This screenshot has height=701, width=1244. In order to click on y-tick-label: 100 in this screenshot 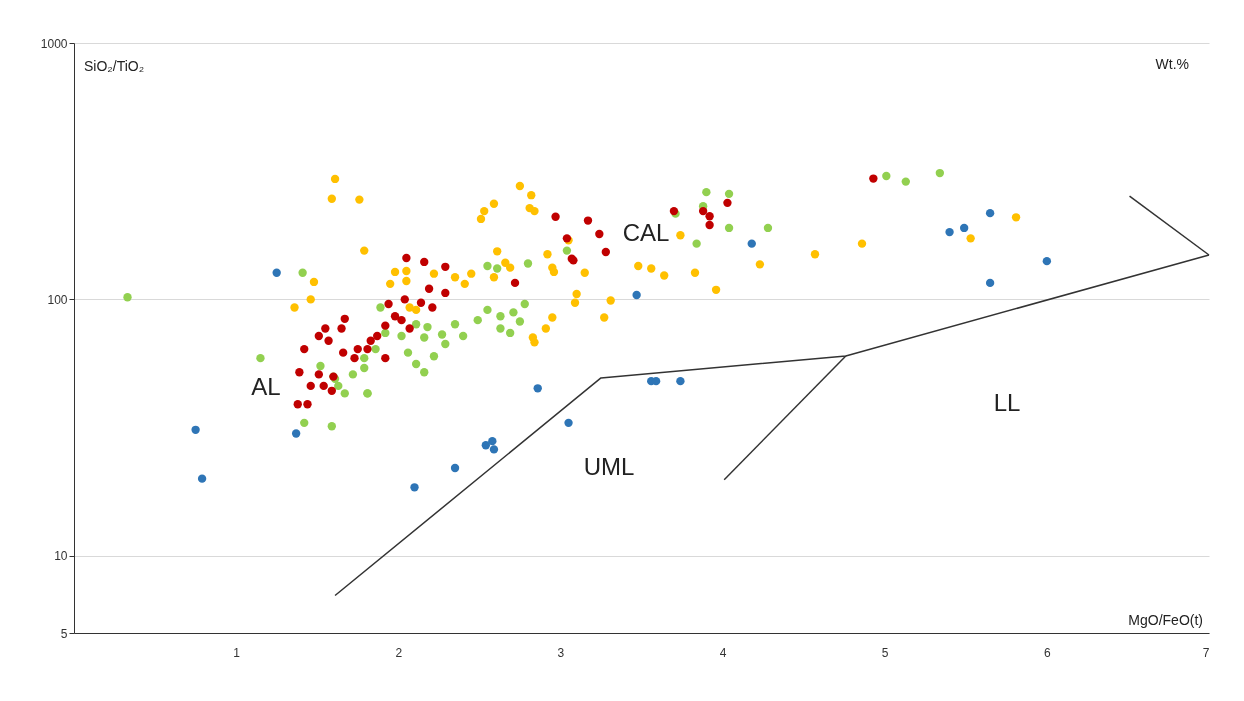, I will do `click(57, 299)`.